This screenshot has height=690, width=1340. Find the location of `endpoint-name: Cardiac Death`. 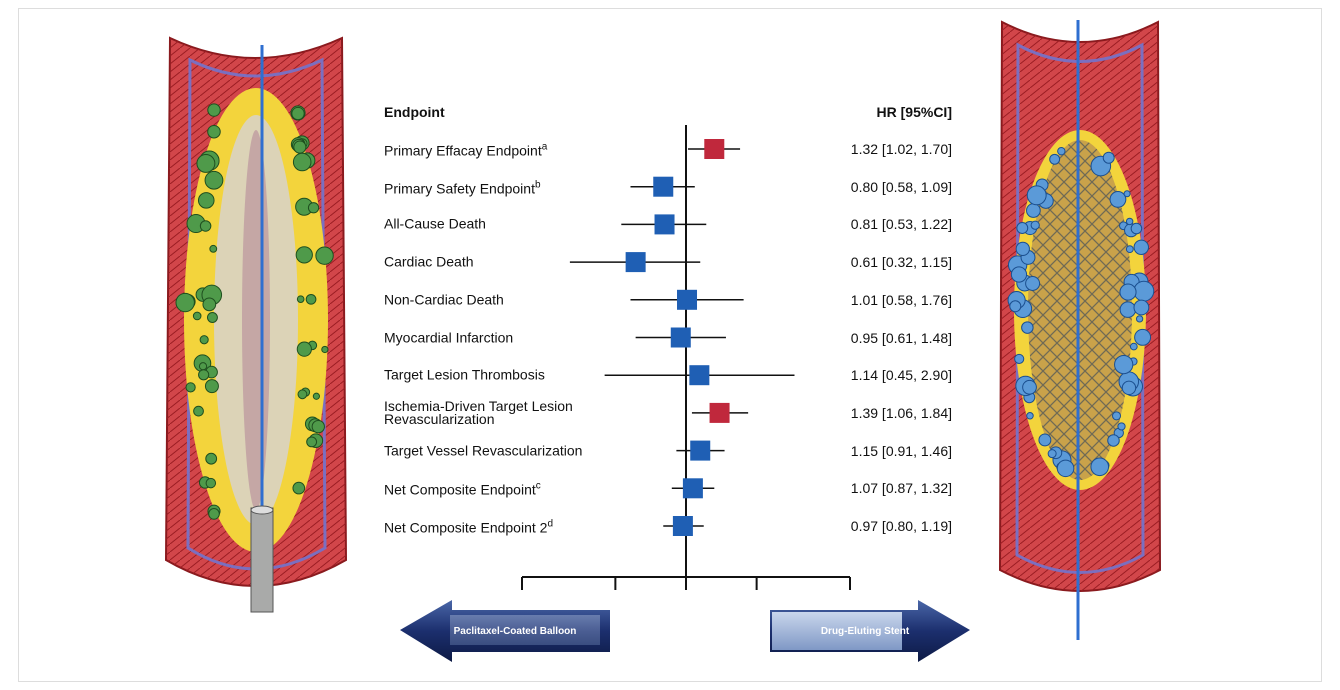

endpoint-name: Cardiac Death is located at coordinates (429, 261).